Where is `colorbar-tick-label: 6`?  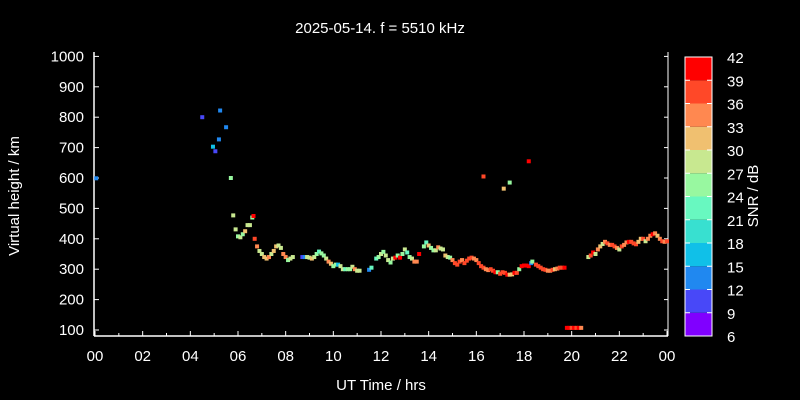
colorbar-tick-label: 6 is located at coordinates (731, 337).